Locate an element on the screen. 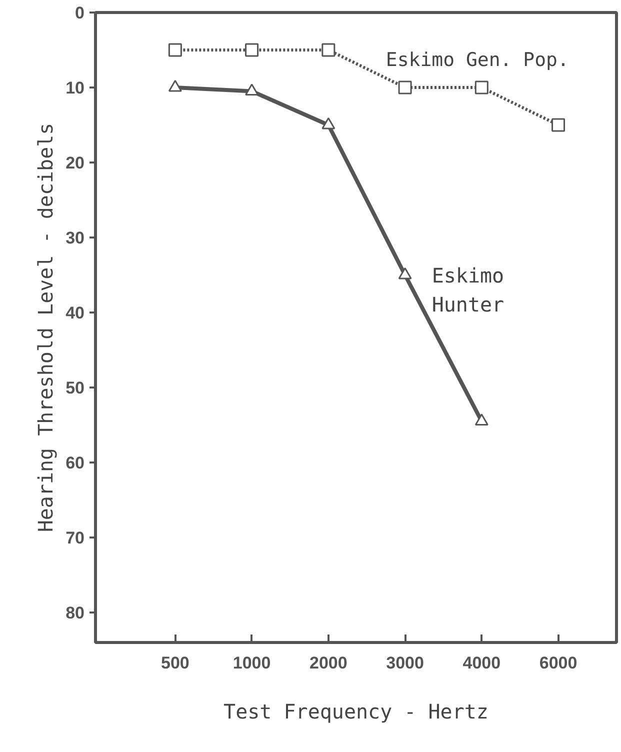 This screenshot has width=621, height=752. y-tick-label: 50 is located at coordinates (75, 388).